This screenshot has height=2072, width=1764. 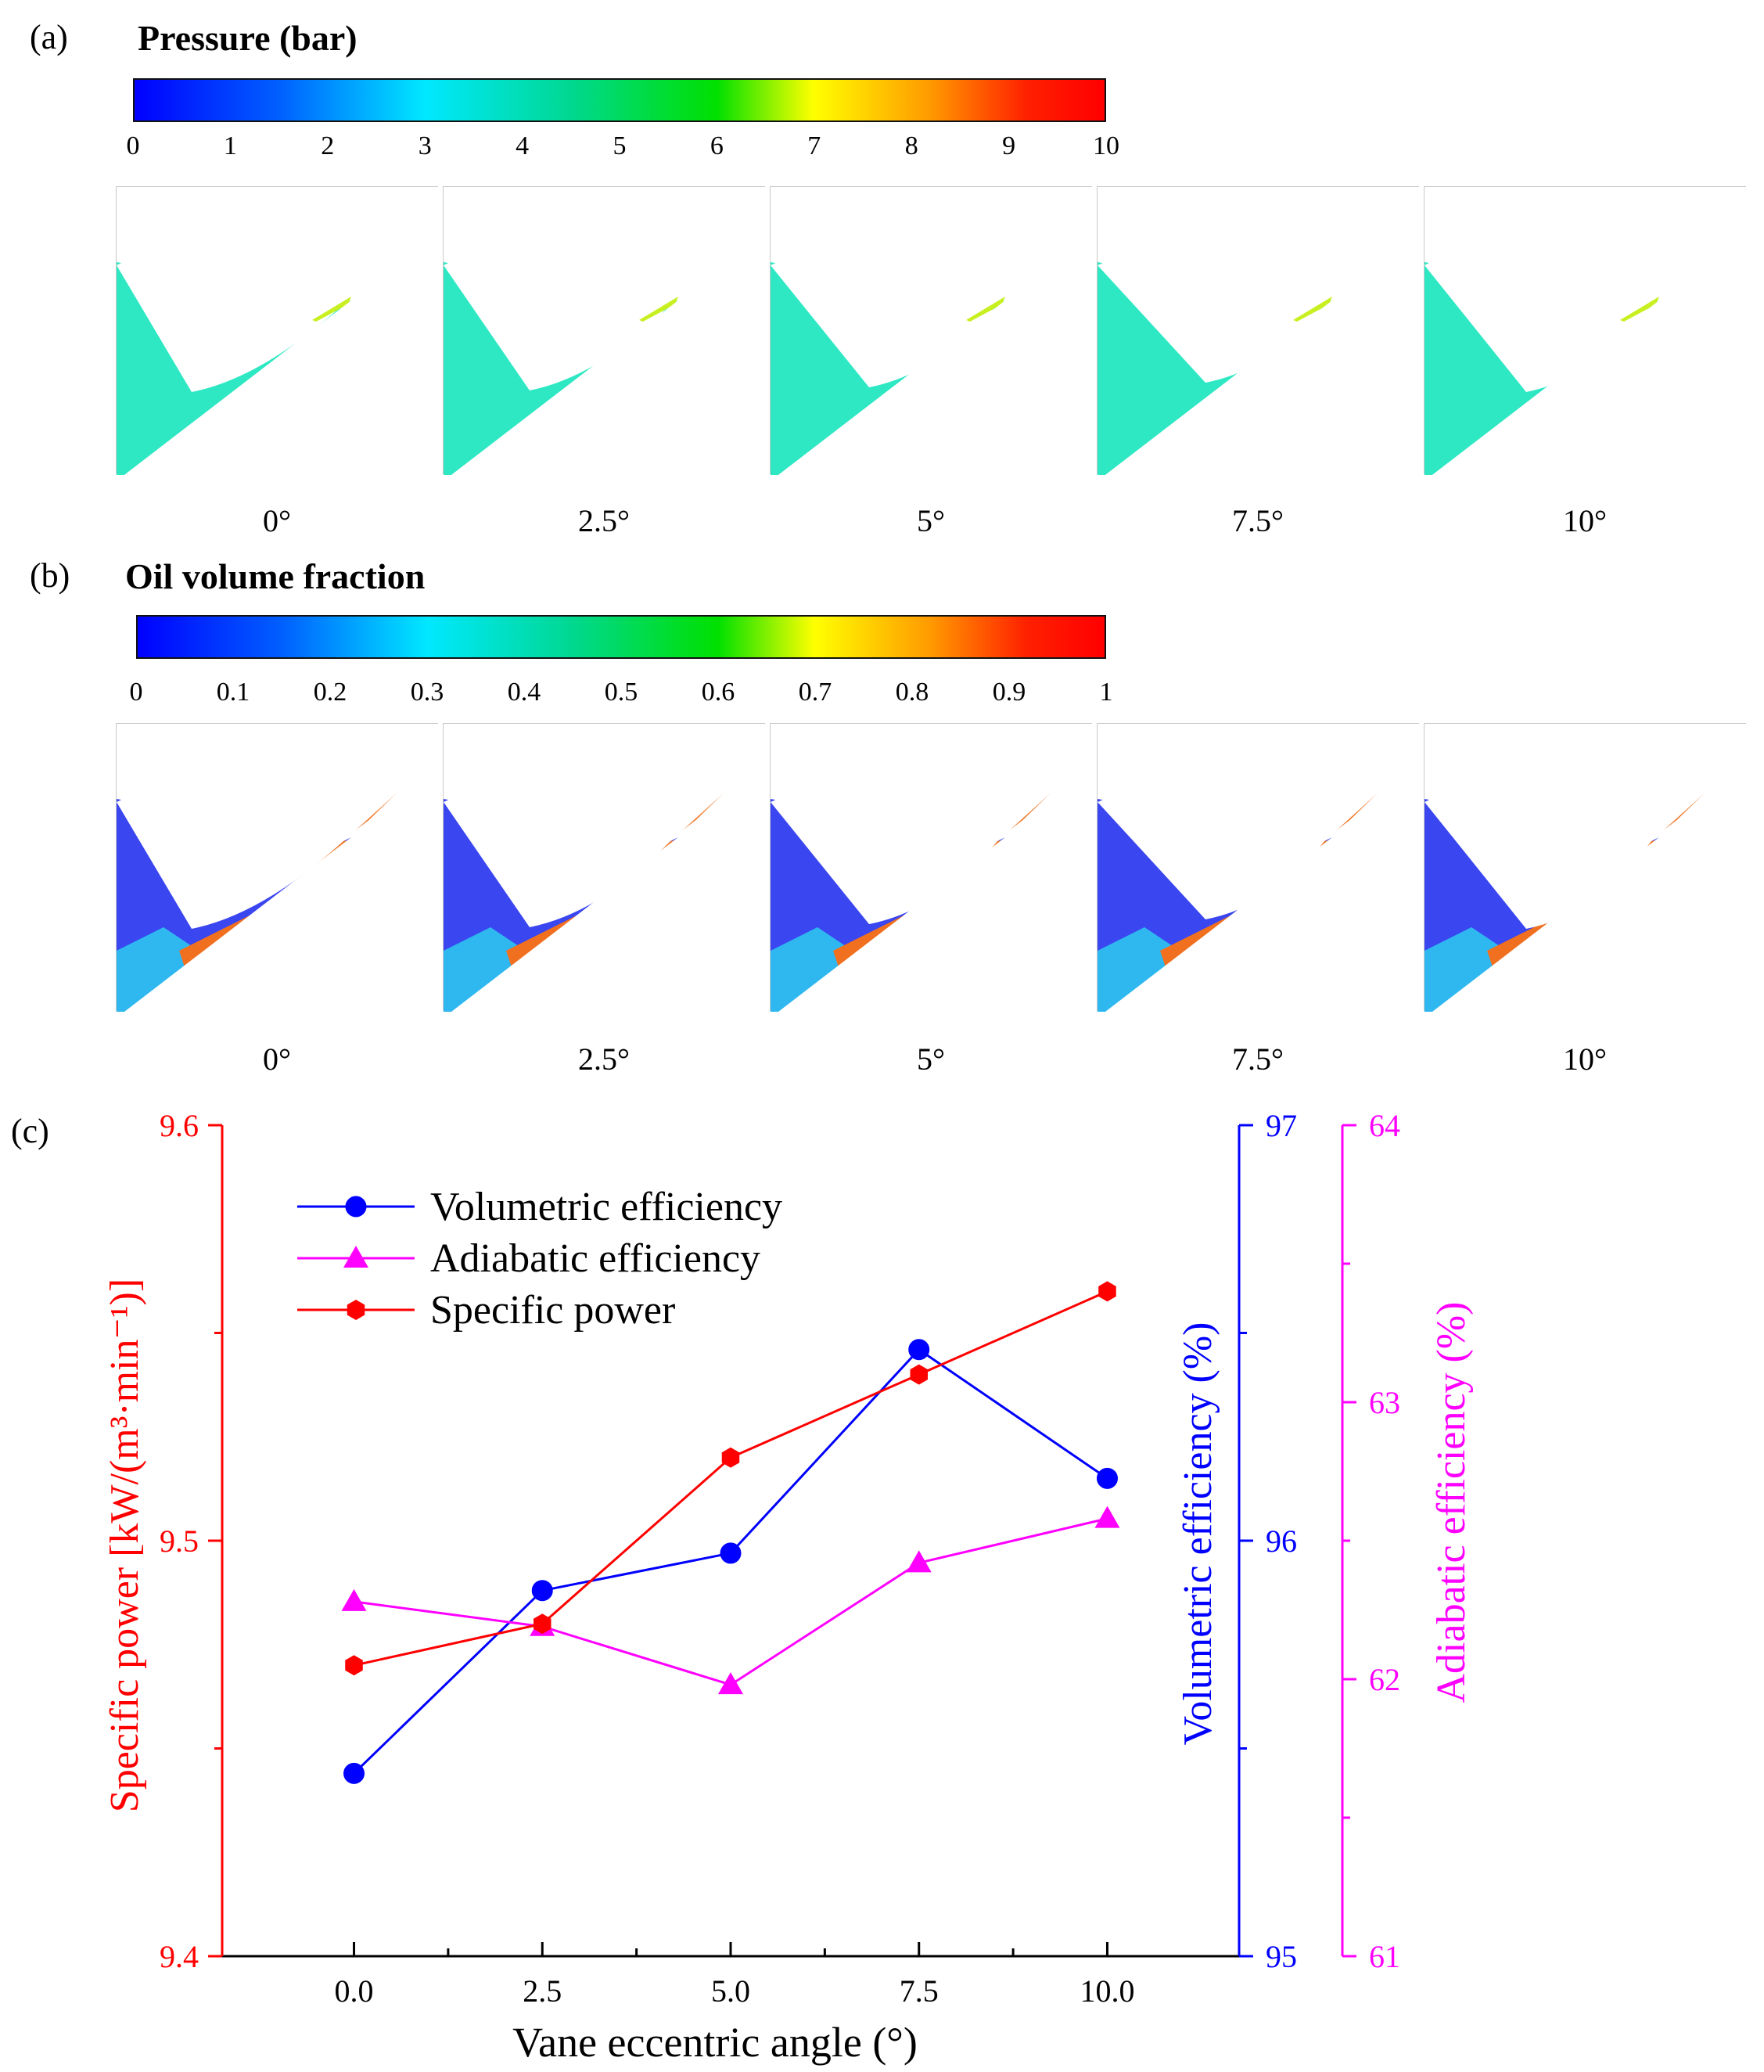 I want to click on oil-colorbar-tick-label: 0.1, so click(x=233, y=693).